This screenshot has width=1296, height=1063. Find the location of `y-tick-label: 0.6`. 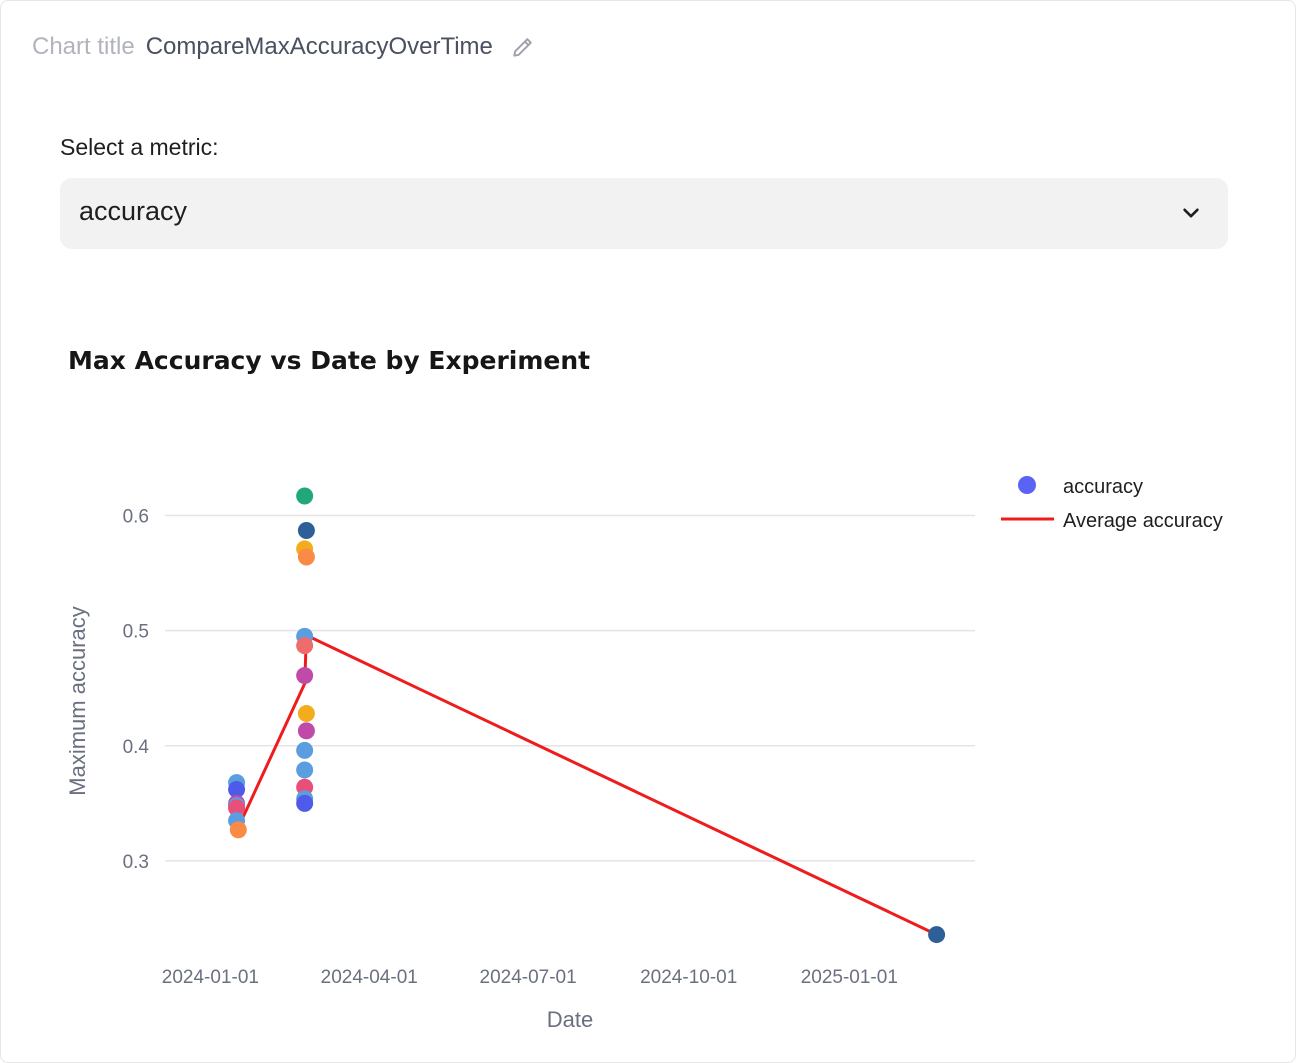

y-tick-label: 0.6 is located at coordinates (136, 517).